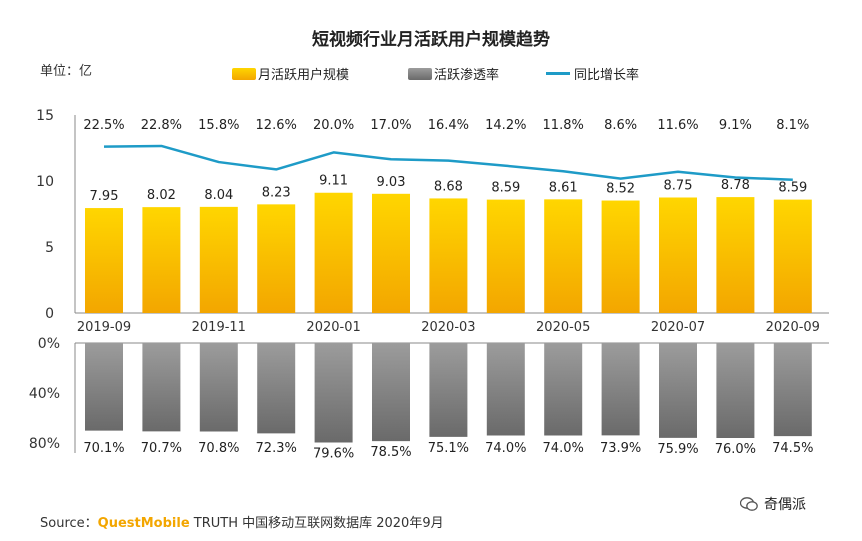 The height and width of the screenshot is (541, 862). What do you see at coordinates (620, 189) in the screenshot?
I see `mau-label: 8.52` at bounding box center [620, 189].